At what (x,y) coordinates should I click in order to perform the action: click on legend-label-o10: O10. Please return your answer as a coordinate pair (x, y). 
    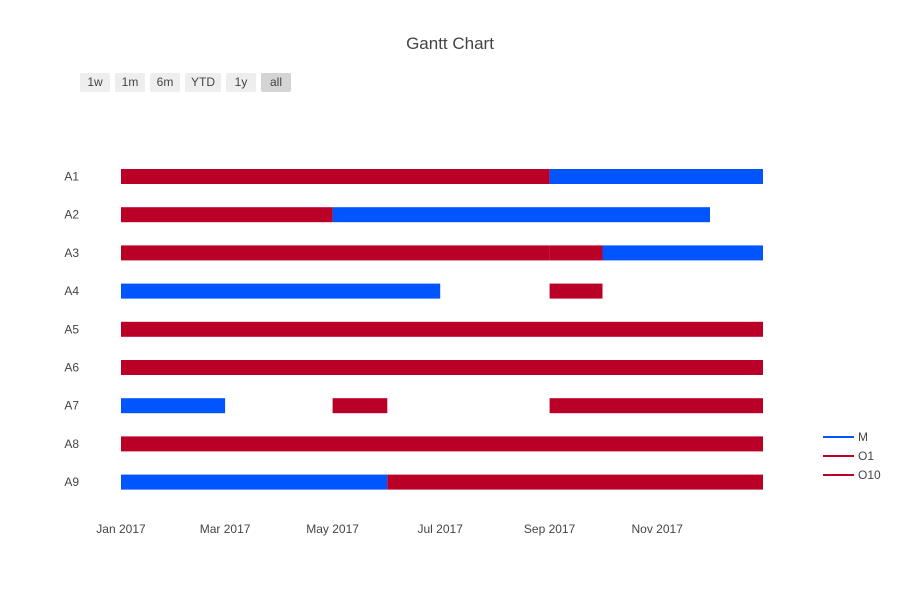
    Looking at the image, I should click on (869, 475).